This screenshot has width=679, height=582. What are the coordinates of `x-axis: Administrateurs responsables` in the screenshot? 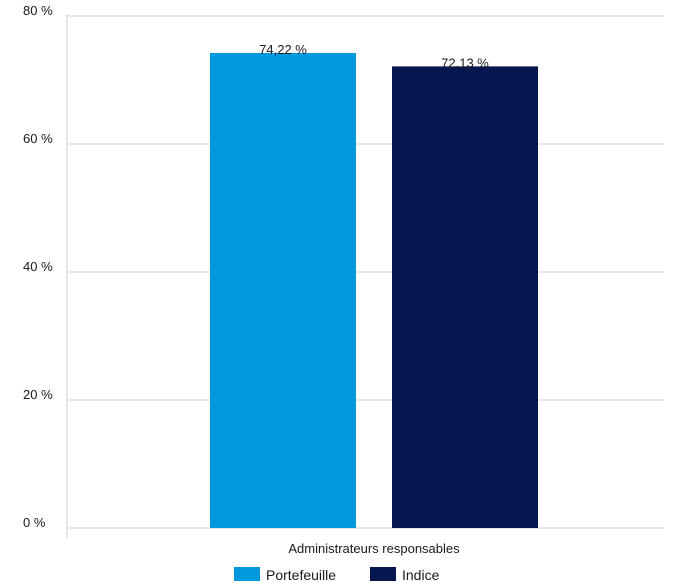 It's located at (374, 548).